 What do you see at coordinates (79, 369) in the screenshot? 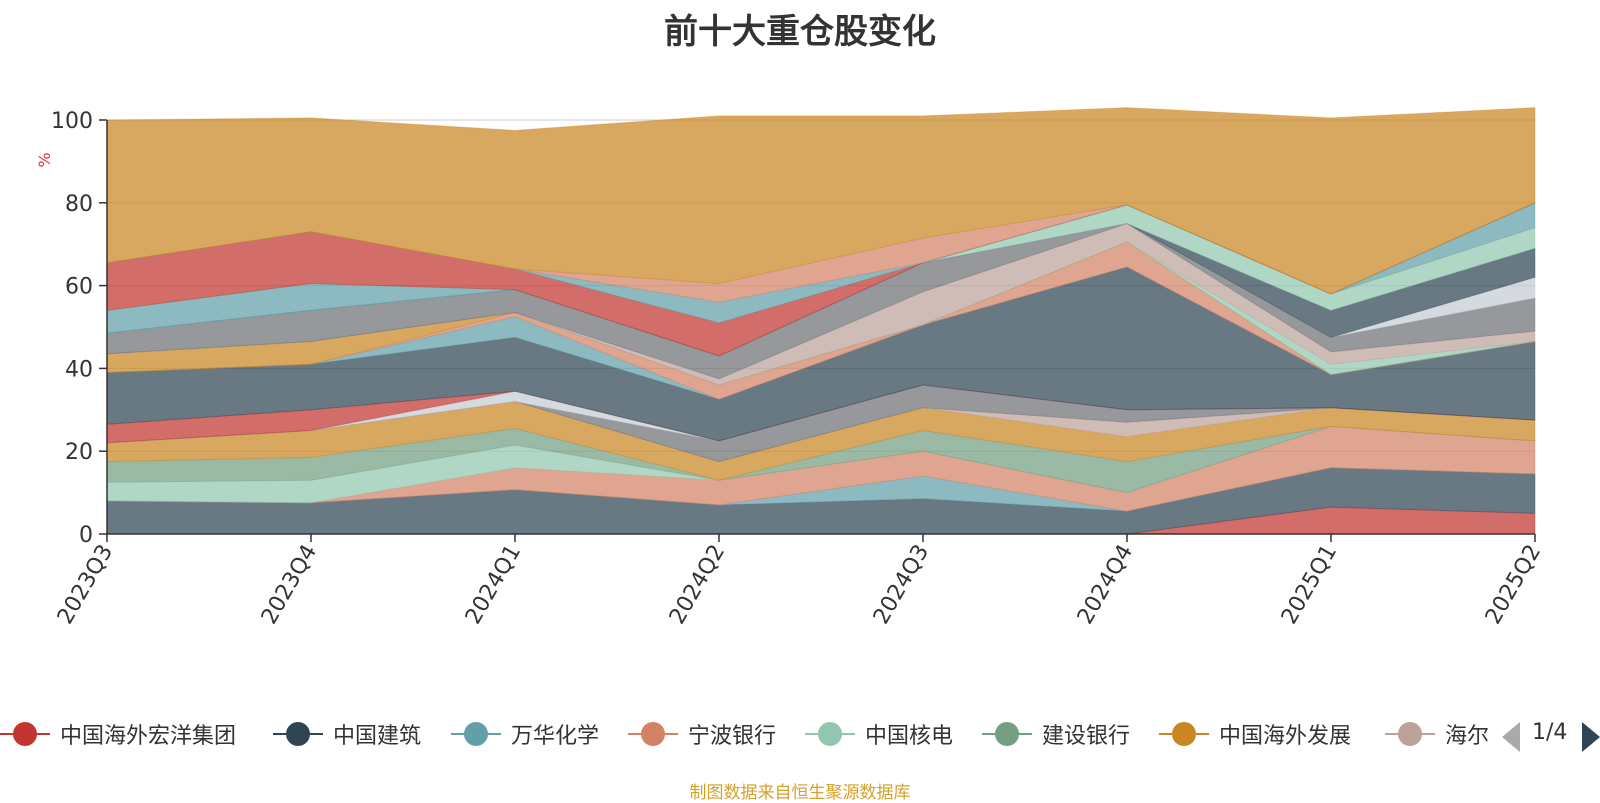
I see `y-tick-label: 40` at bounding box center [79, 369].